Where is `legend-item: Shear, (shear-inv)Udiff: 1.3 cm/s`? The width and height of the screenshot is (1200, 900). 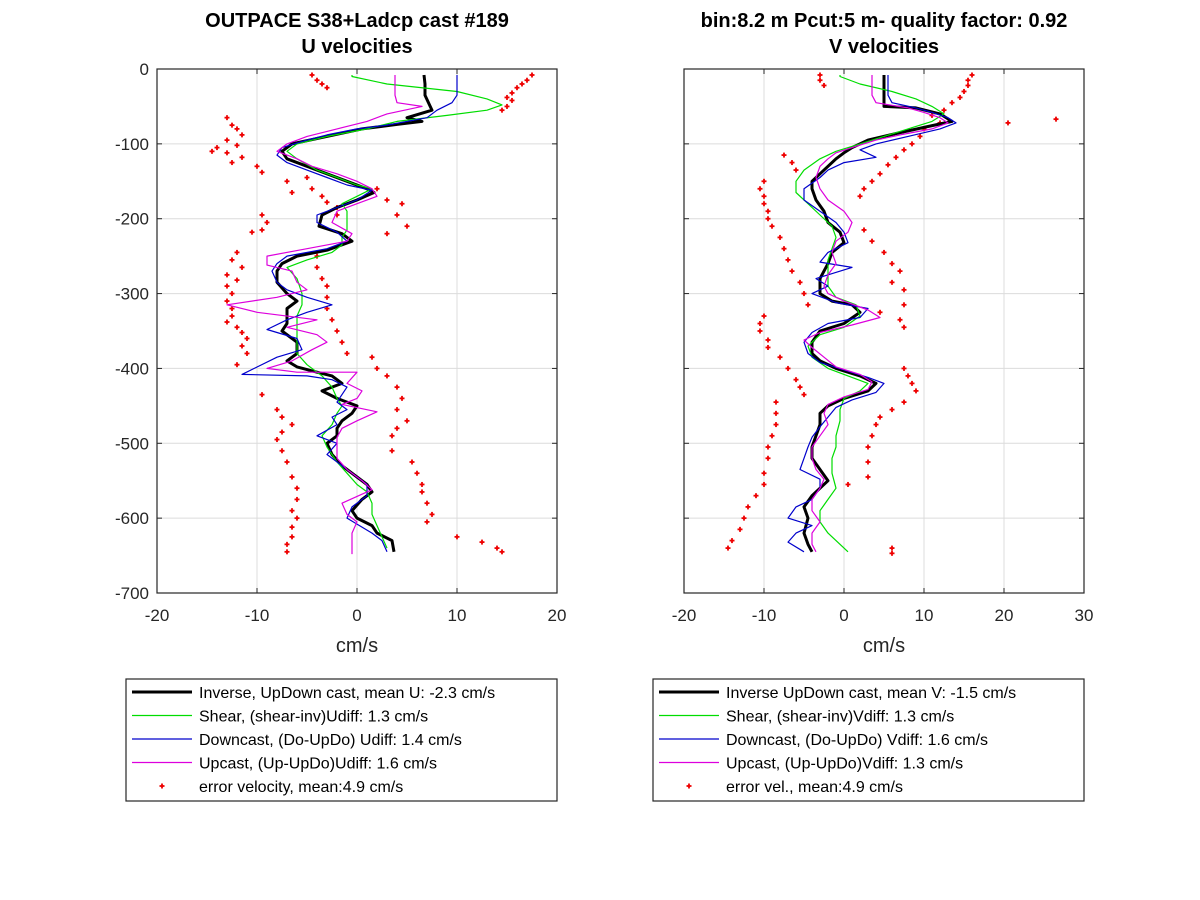
legend-item: Shear, (shear-inv)Udiff: 1.3 cm/s is located at coordinates (280, 717).